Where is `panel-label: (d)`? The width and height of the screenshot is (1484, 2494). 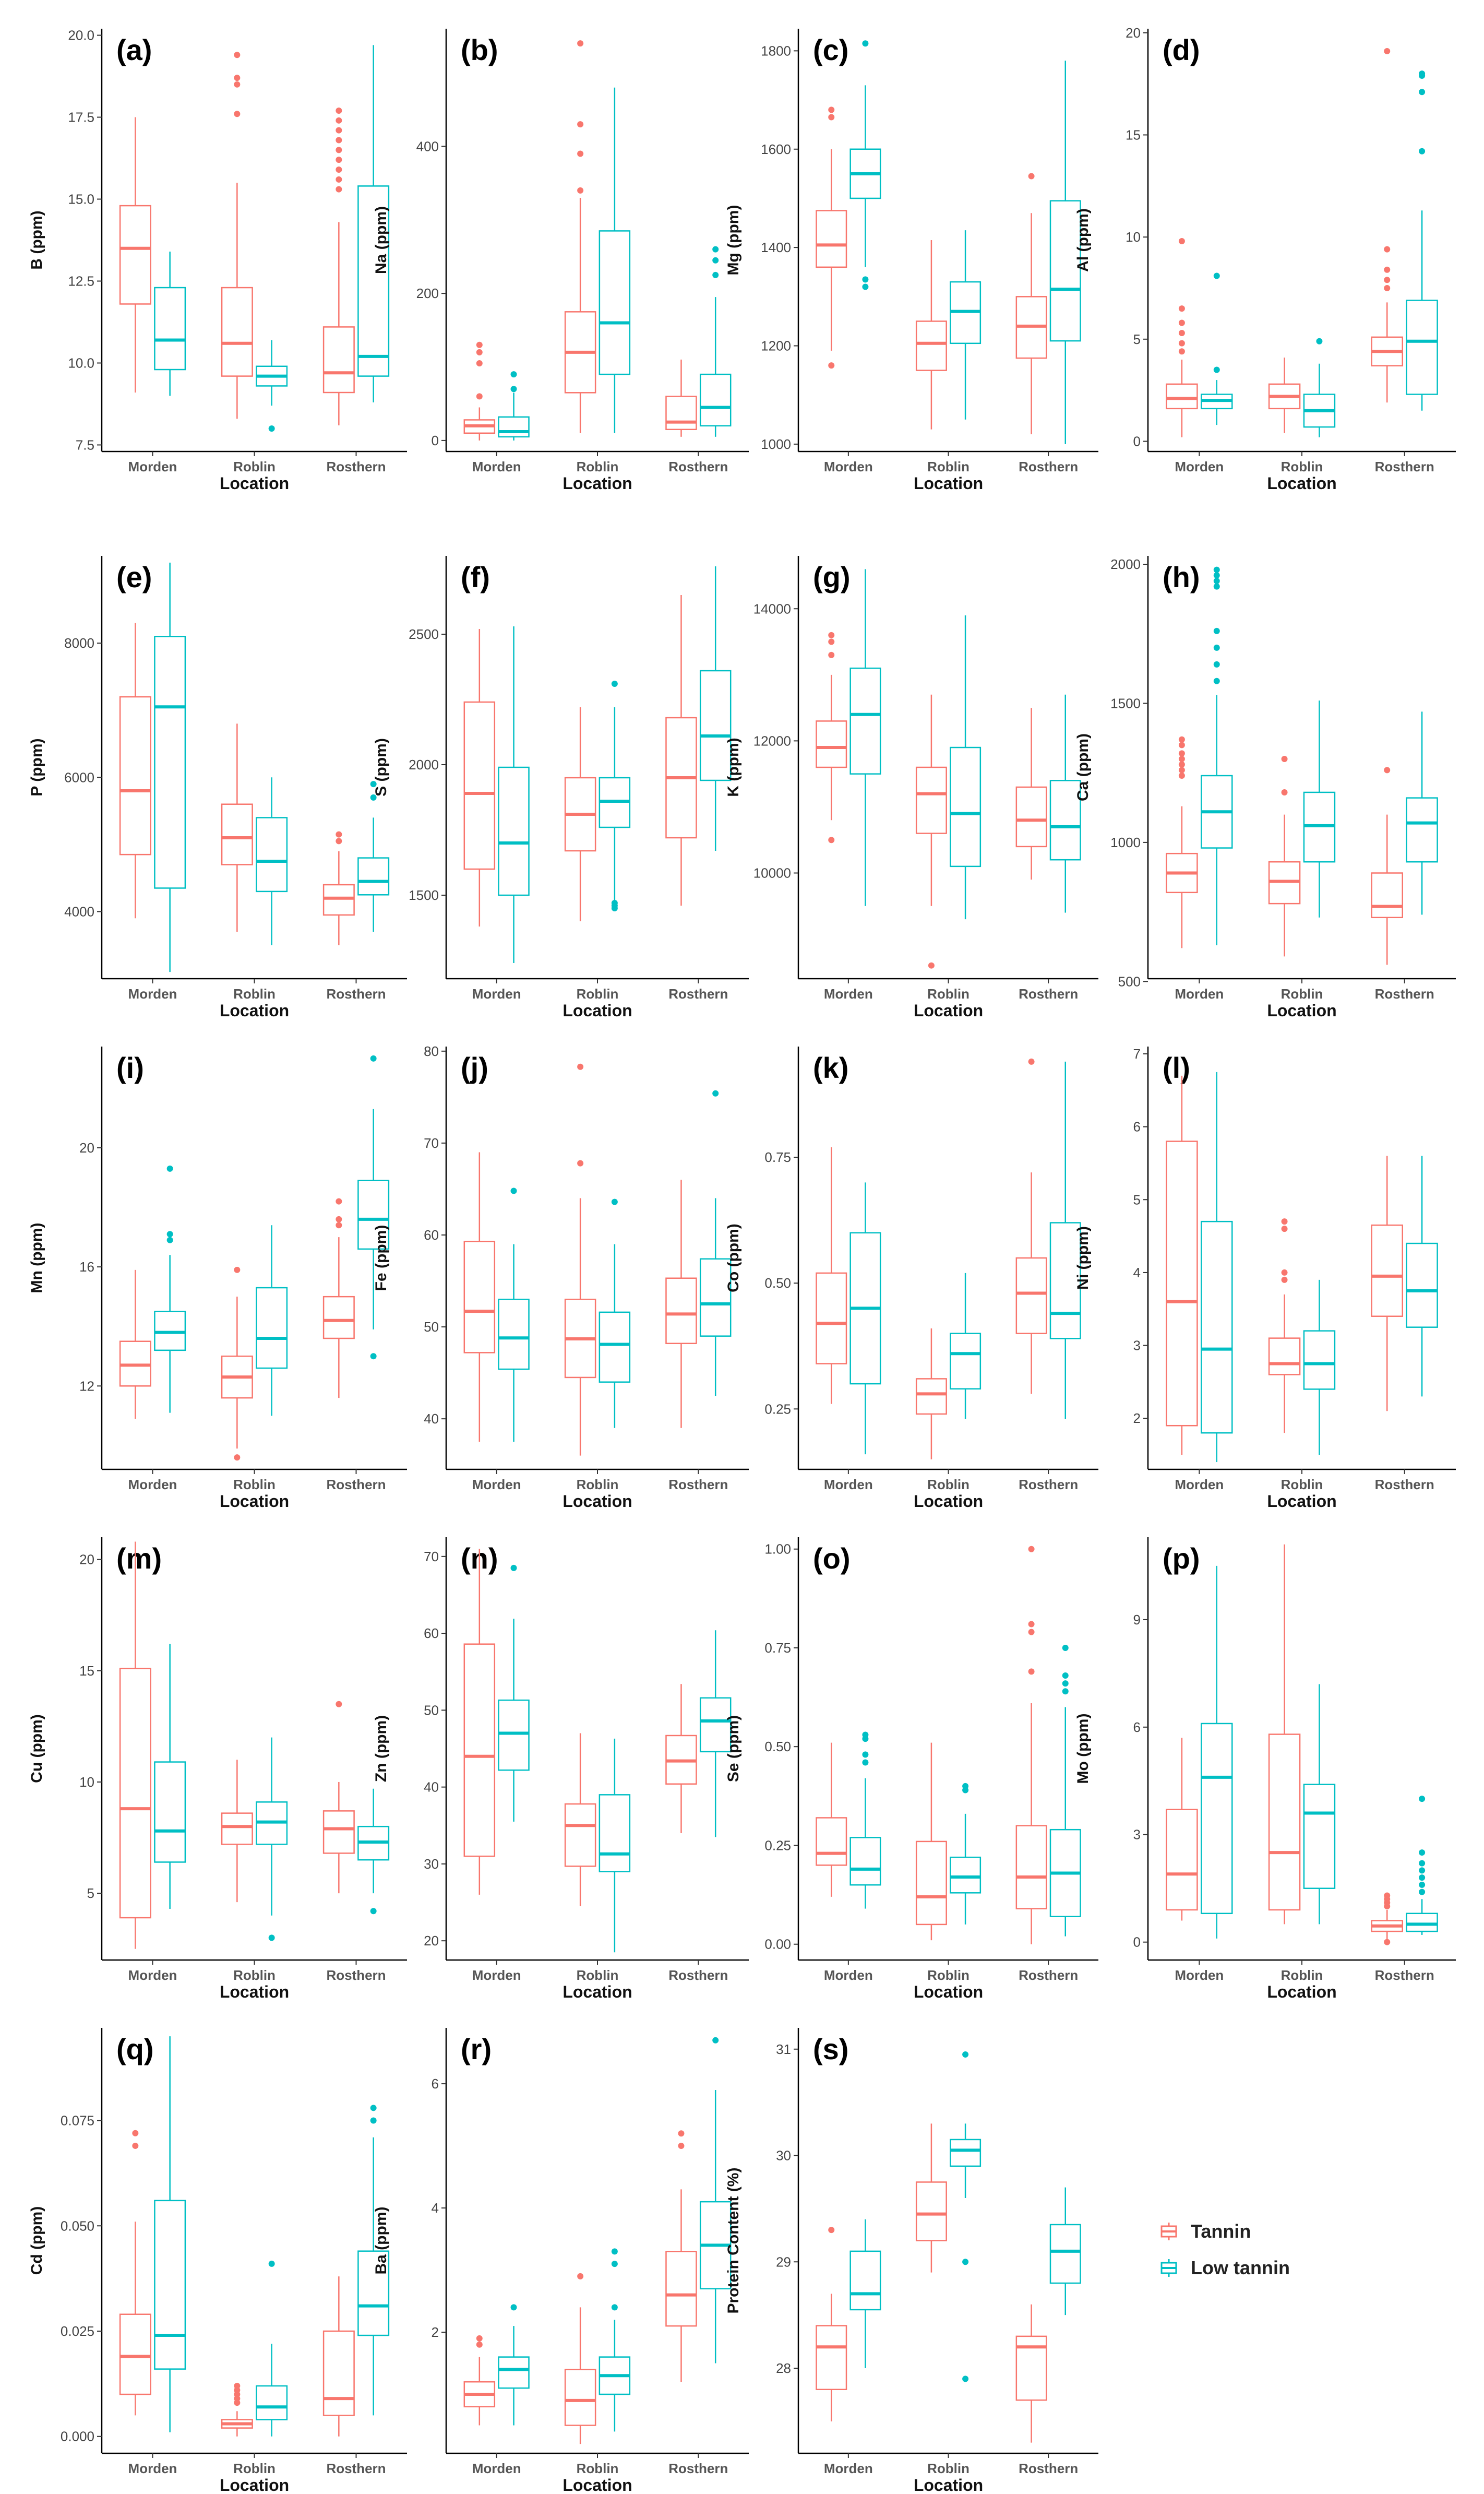
panel-label: (d) is located at coordinates (1181, 49).